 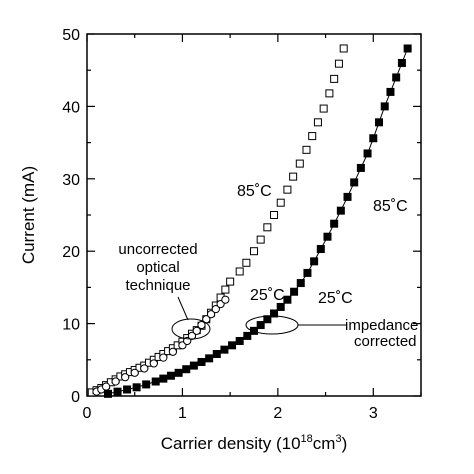 I want to click on x-tick-label: 1, so click(x=182, y=413).